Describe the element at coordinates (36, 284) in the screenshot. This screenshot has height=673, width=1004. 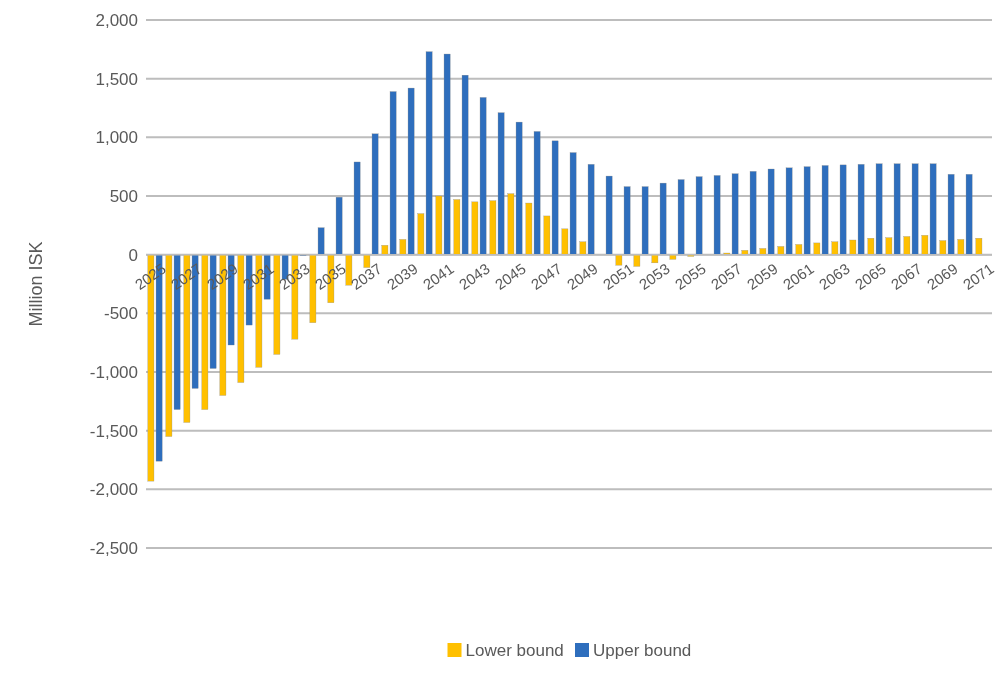
I see `y-axis-title: Million ISK` at that location.